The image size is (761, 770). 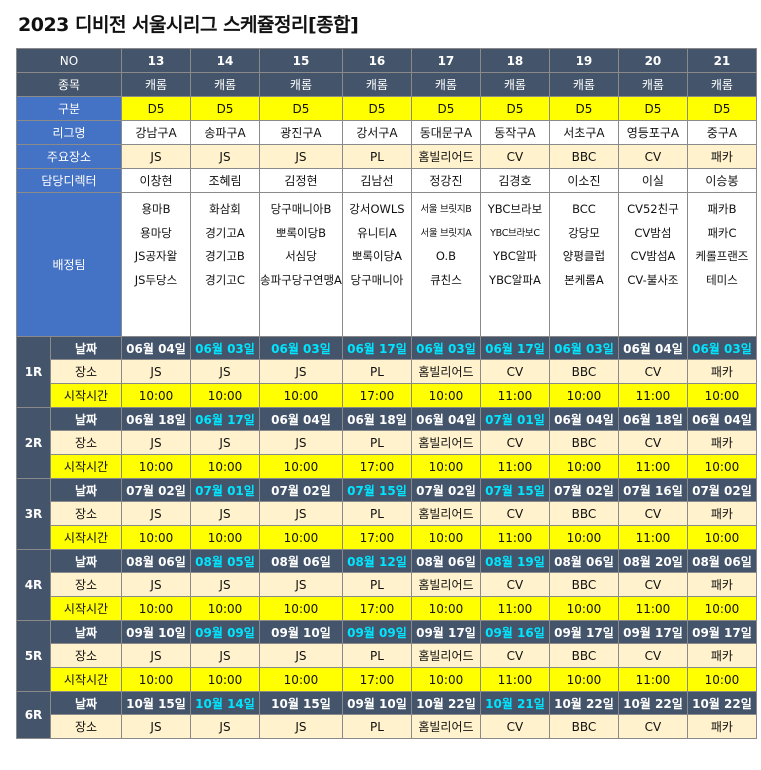 I want to click on director-cell: 김정현, so click(x=301, y=180).